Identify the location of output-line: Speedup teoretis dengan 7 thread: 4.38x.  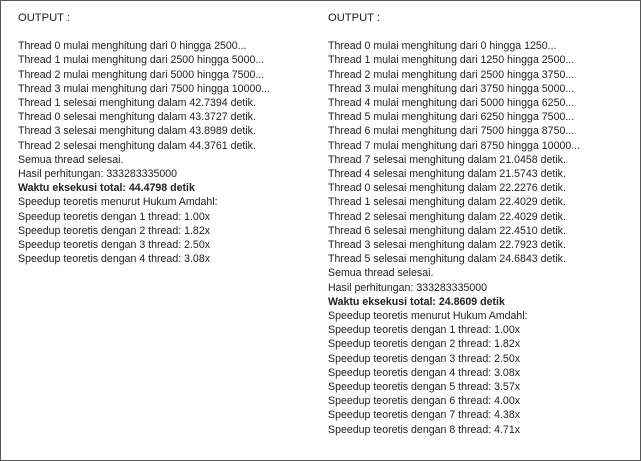
(424, 415).